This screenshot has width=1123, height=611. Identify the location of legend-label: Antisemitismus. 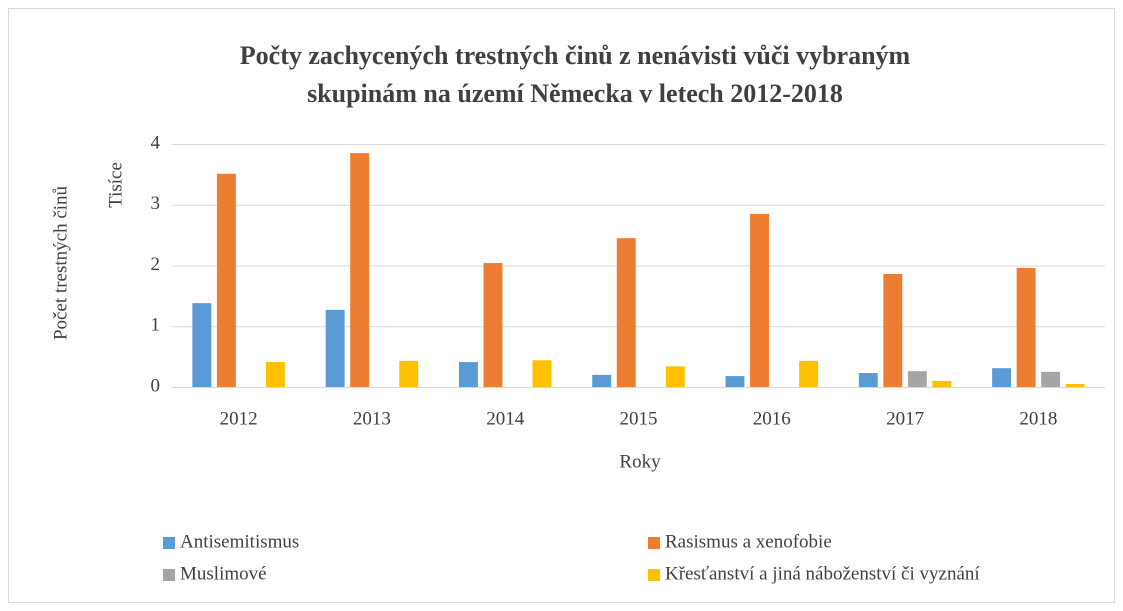
(239, 541).